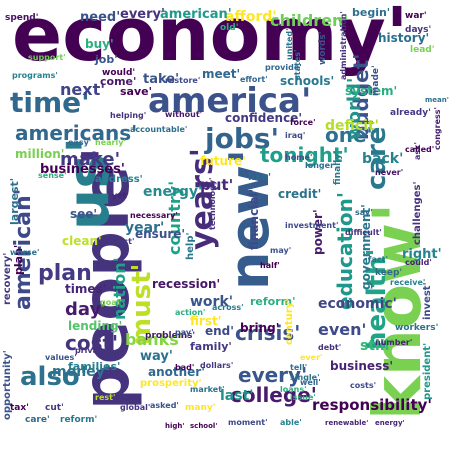  Describe the element at coordinates (119, 179) in the screenshot. I see `cloud-word: address'` at that location.